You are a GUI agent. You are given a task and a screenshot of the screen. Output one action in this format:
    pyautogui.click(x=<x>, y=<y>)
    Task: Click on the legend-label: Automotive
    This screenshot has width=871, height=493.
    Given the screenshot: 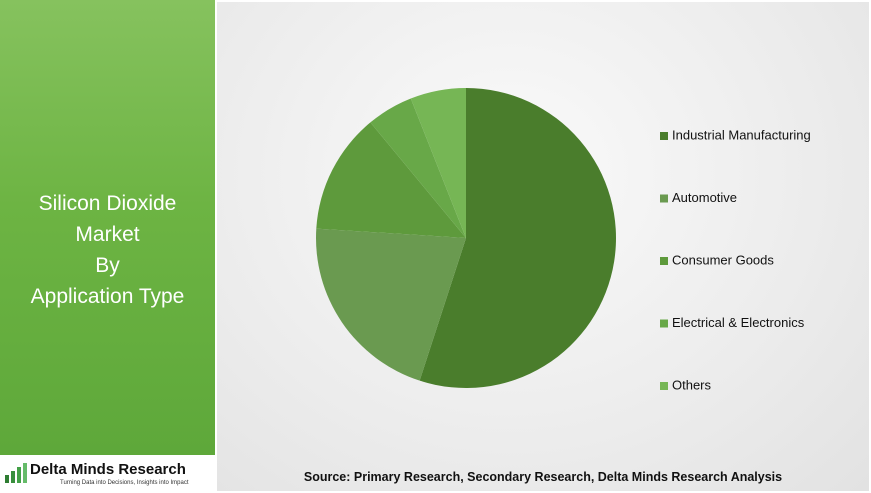 What is the action you would take?
    pyautogui.click(x=704, y=197)
    